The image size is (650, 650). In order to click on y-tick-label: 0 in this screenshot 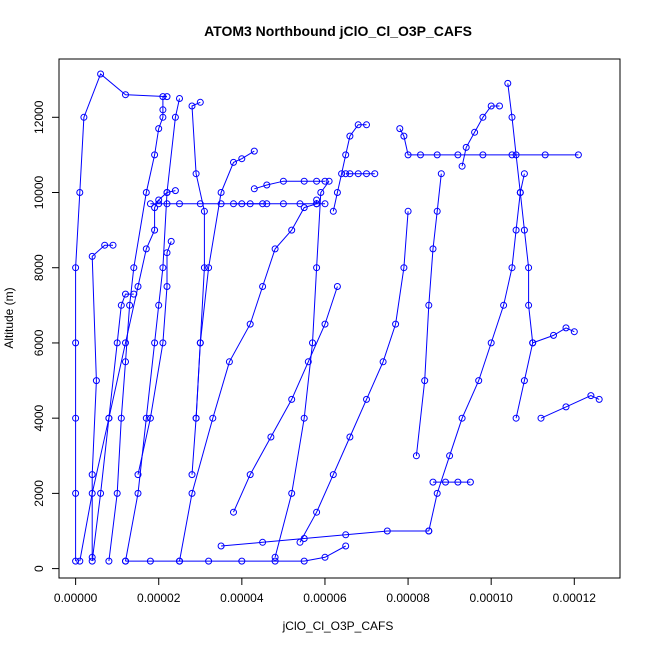, I will do `click(39, 568)`.